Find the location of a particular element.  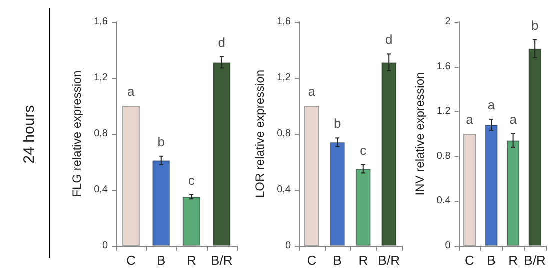

y-tick-label: 1.2 is located at coordinates (444, 112).